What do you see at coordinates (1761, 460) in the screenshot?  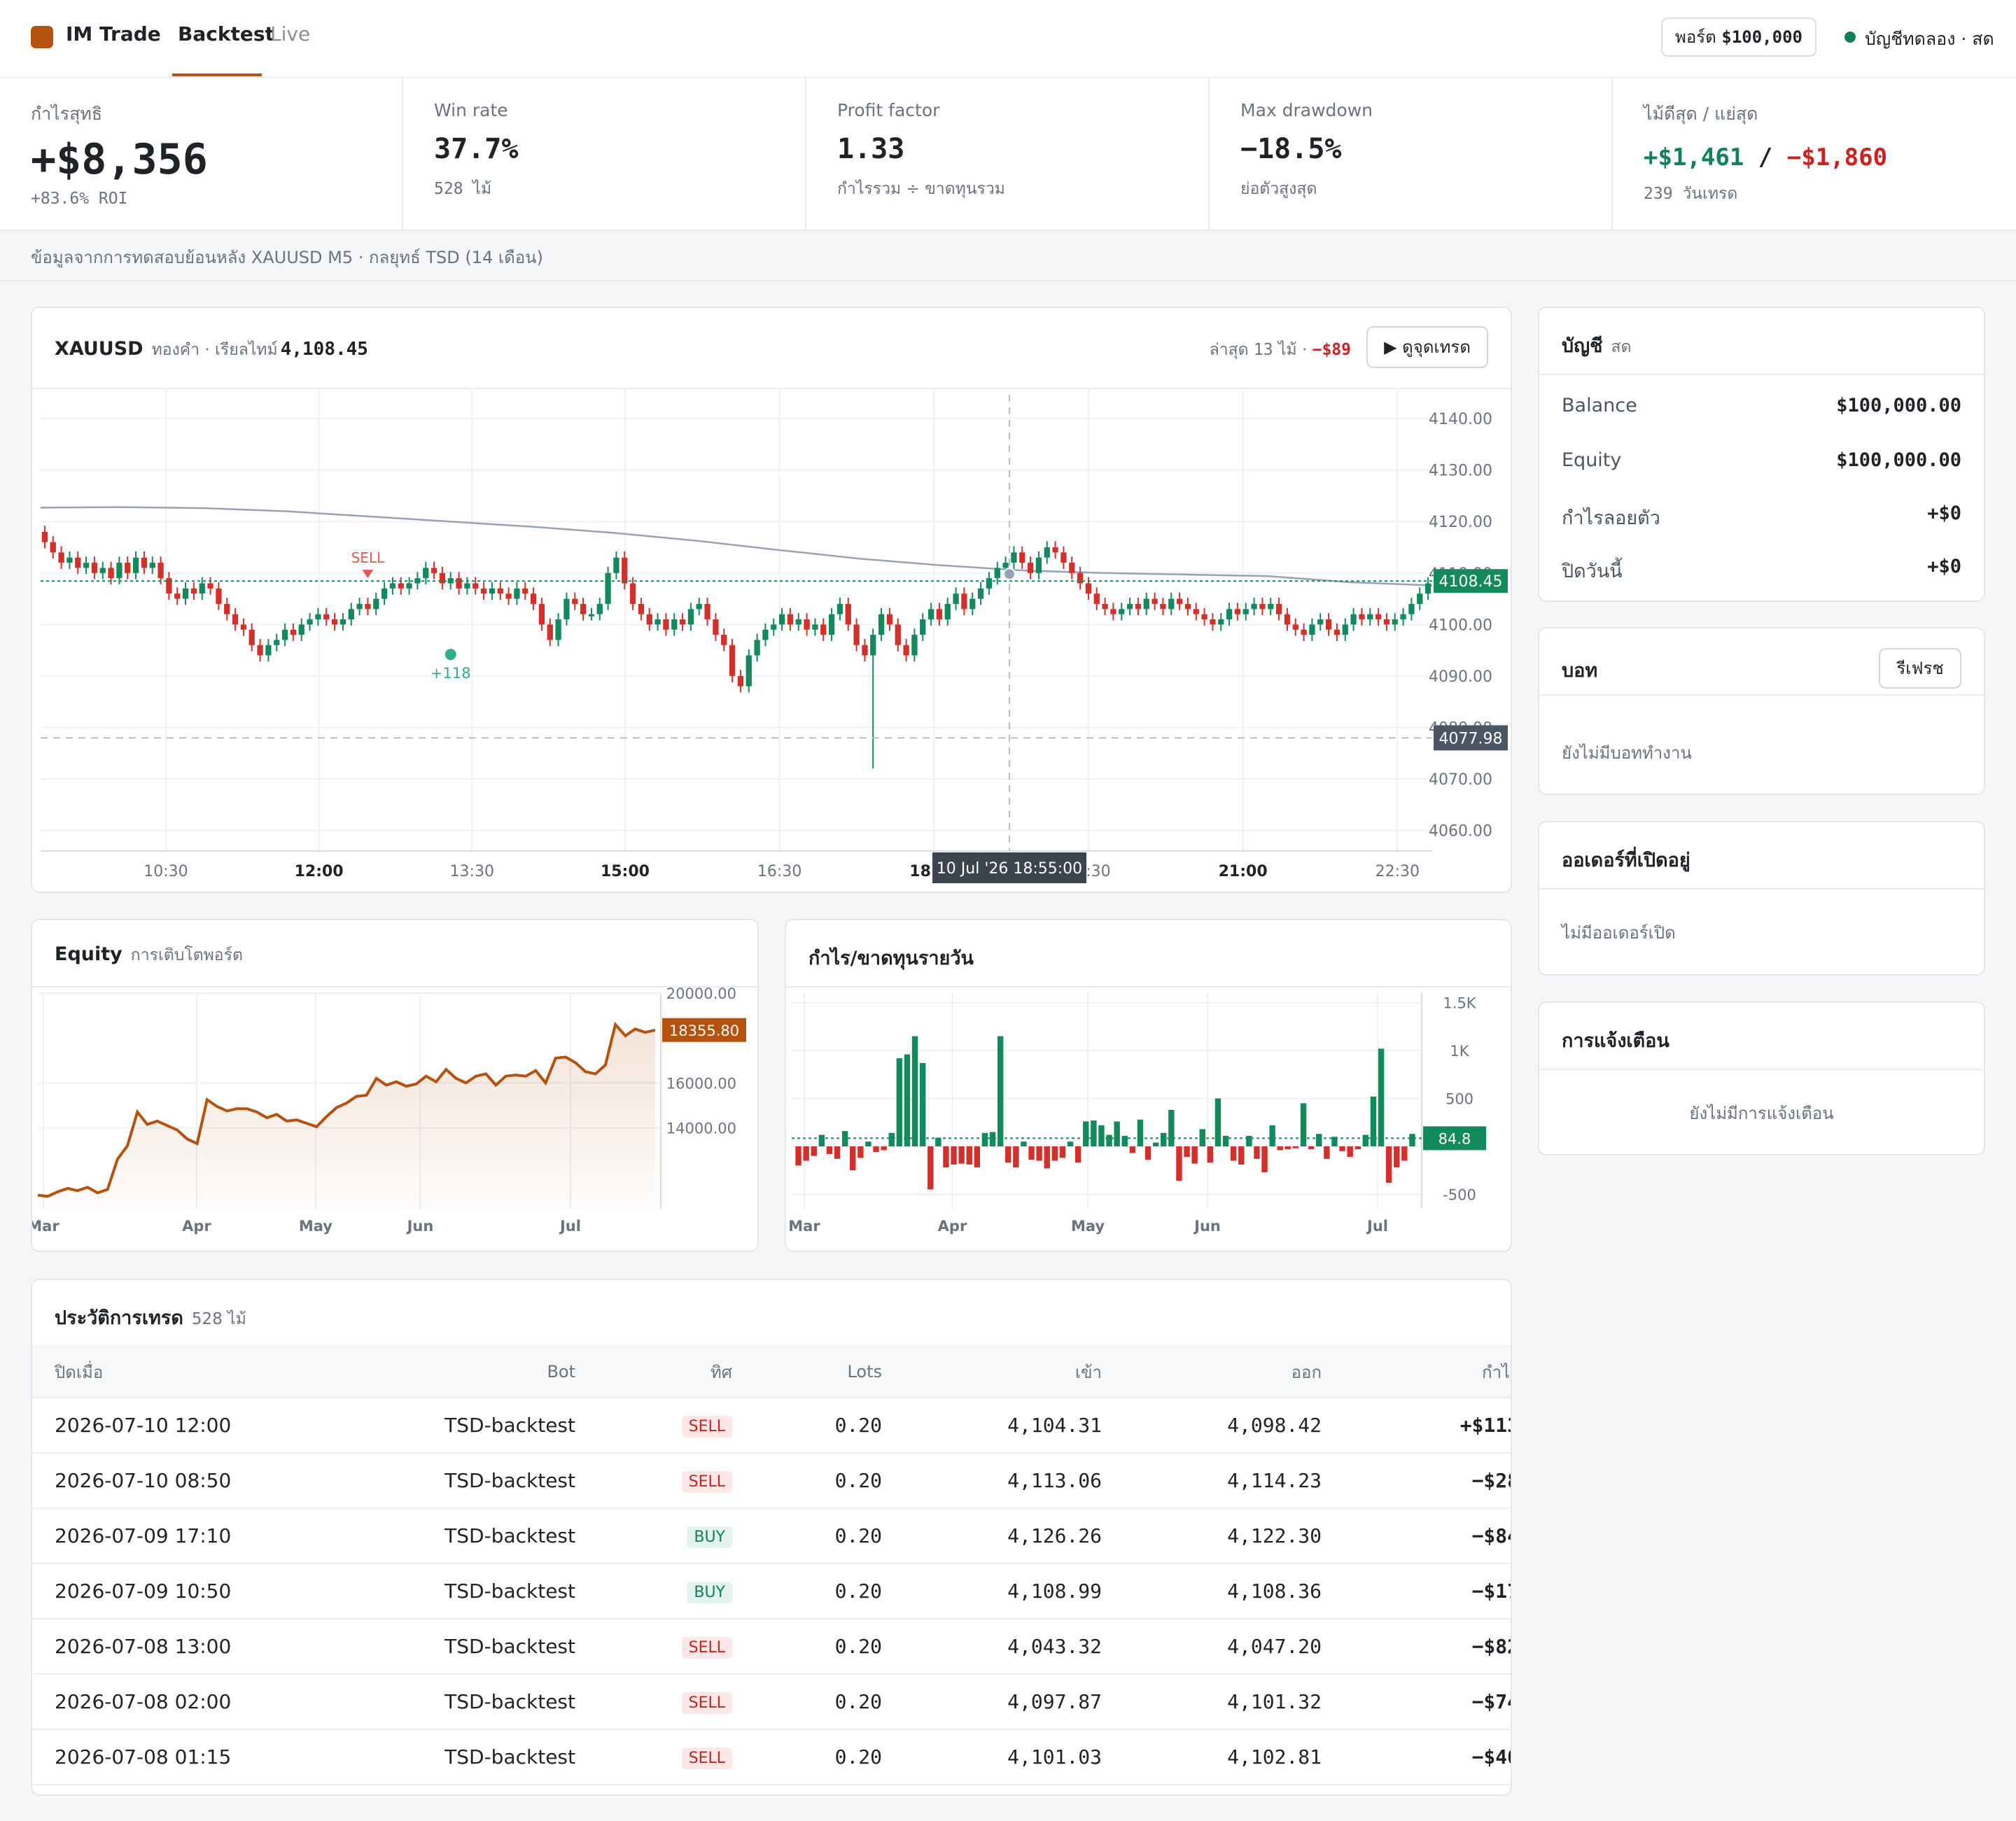 I see `account-row-equity: Equity $100,000.00` at bounding box center [1761, 460].